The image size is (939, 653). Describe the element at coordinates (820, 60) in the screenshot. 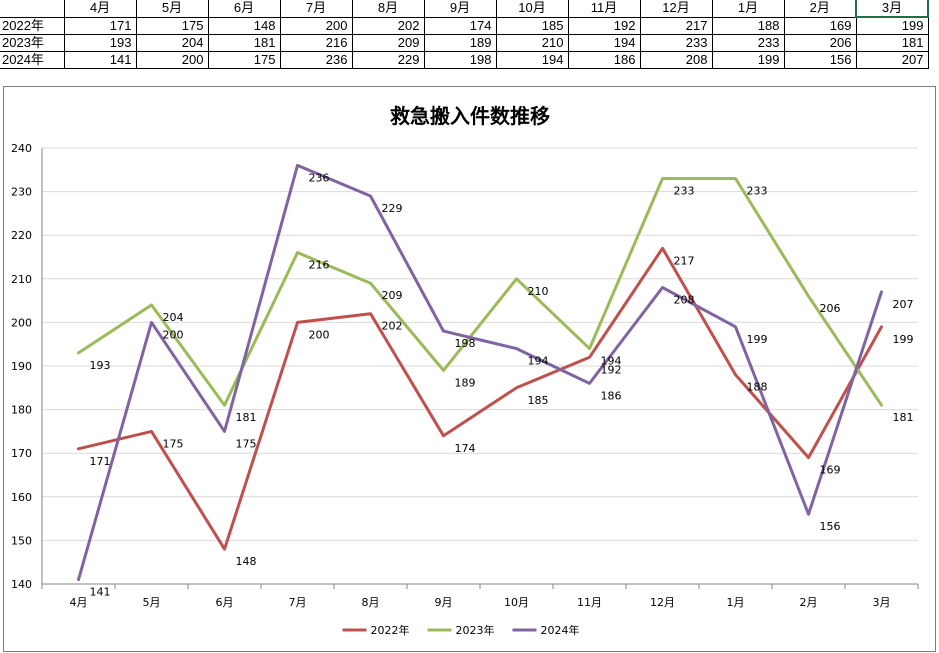

I see `table-cell: 156` at that location.